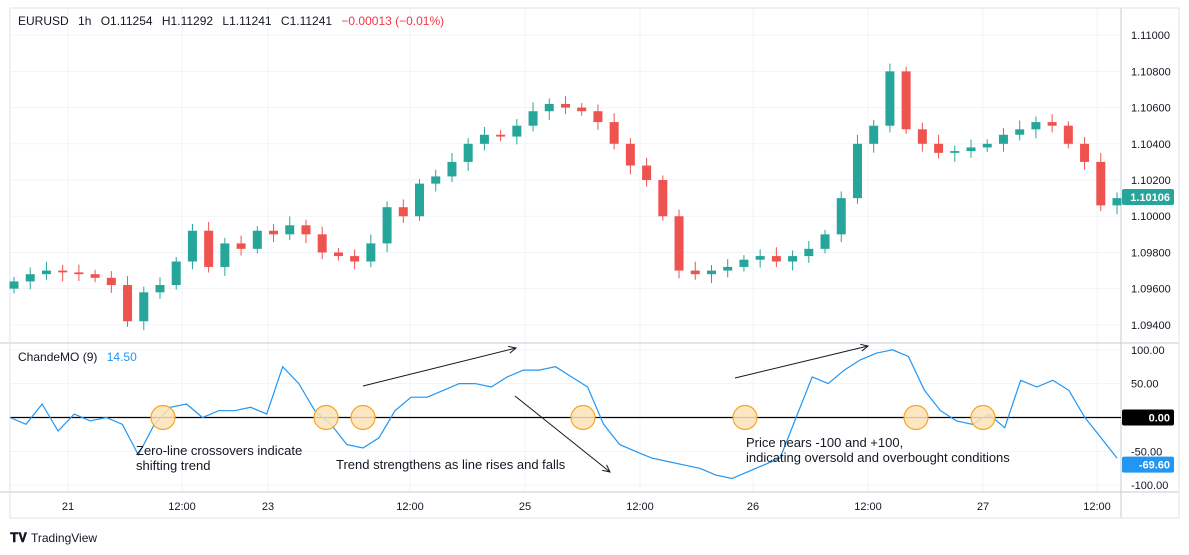 Image resolution: width=1189 pixels, height=555 pixels. What do you see at coordinates (1151, 109) in the screenshot?
I see `price-tick-label: 1.10600` at bounding box center [1151, 109].